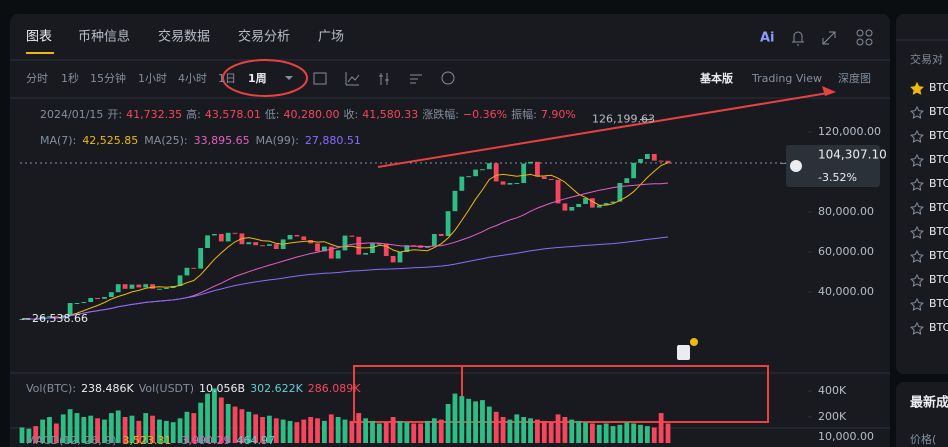 The height and width of the screenshot is (447, 948). What do you see at coordinates (384, 78) in the screenshot?
I see `tool-icons` at bounding box center [384, 78].